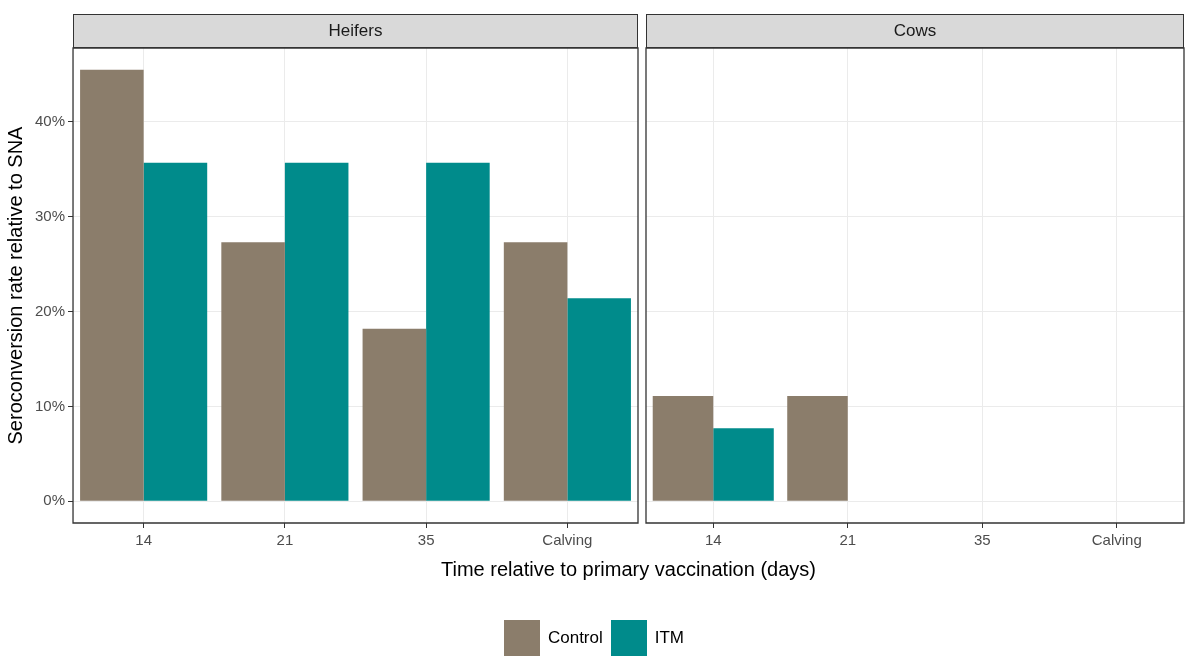  What do you see at coordinates (50, 215) in the screenshot?
I see `y-tick-label: 30%` at bounding box center [50, 215].